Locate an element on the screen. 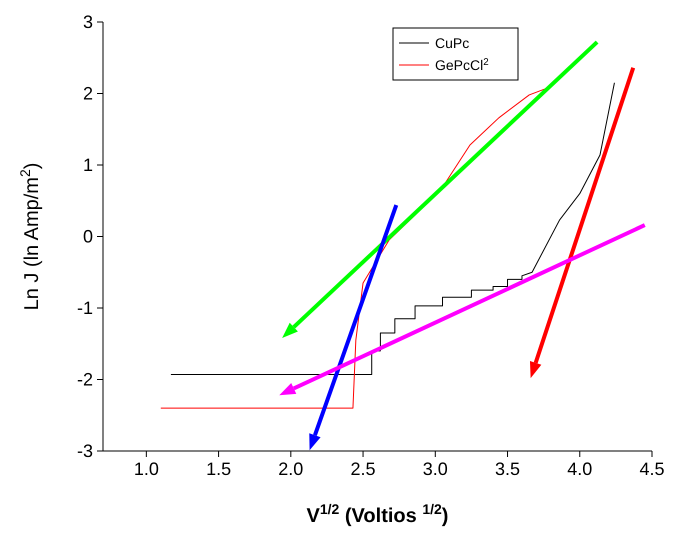 The height and width of the screenshot is (542, 689). y-tick-label: 0 is located at coordinates (87, 236).